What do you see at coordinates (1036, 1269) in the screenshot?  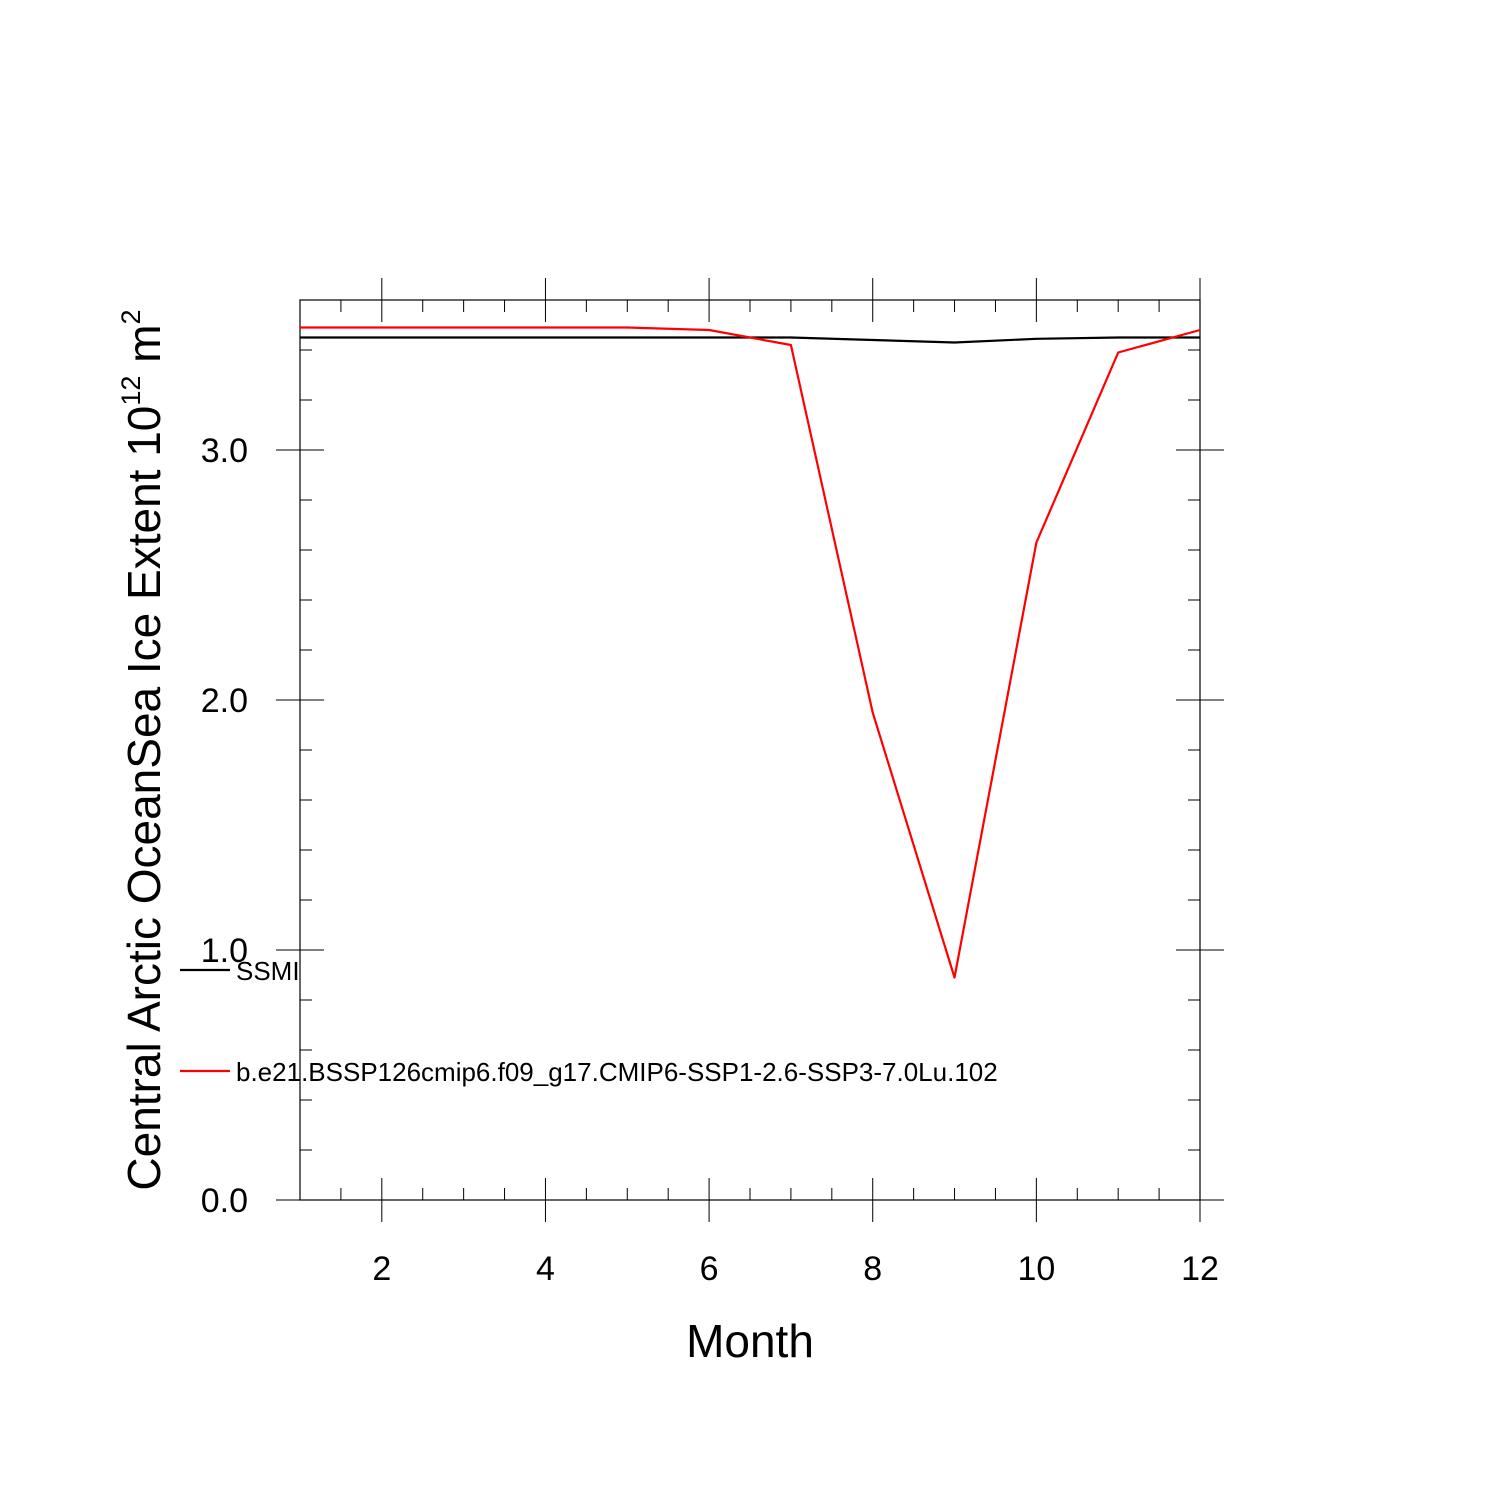 I see `x-tick-label: 10` at bounding box center [1036, 1269].